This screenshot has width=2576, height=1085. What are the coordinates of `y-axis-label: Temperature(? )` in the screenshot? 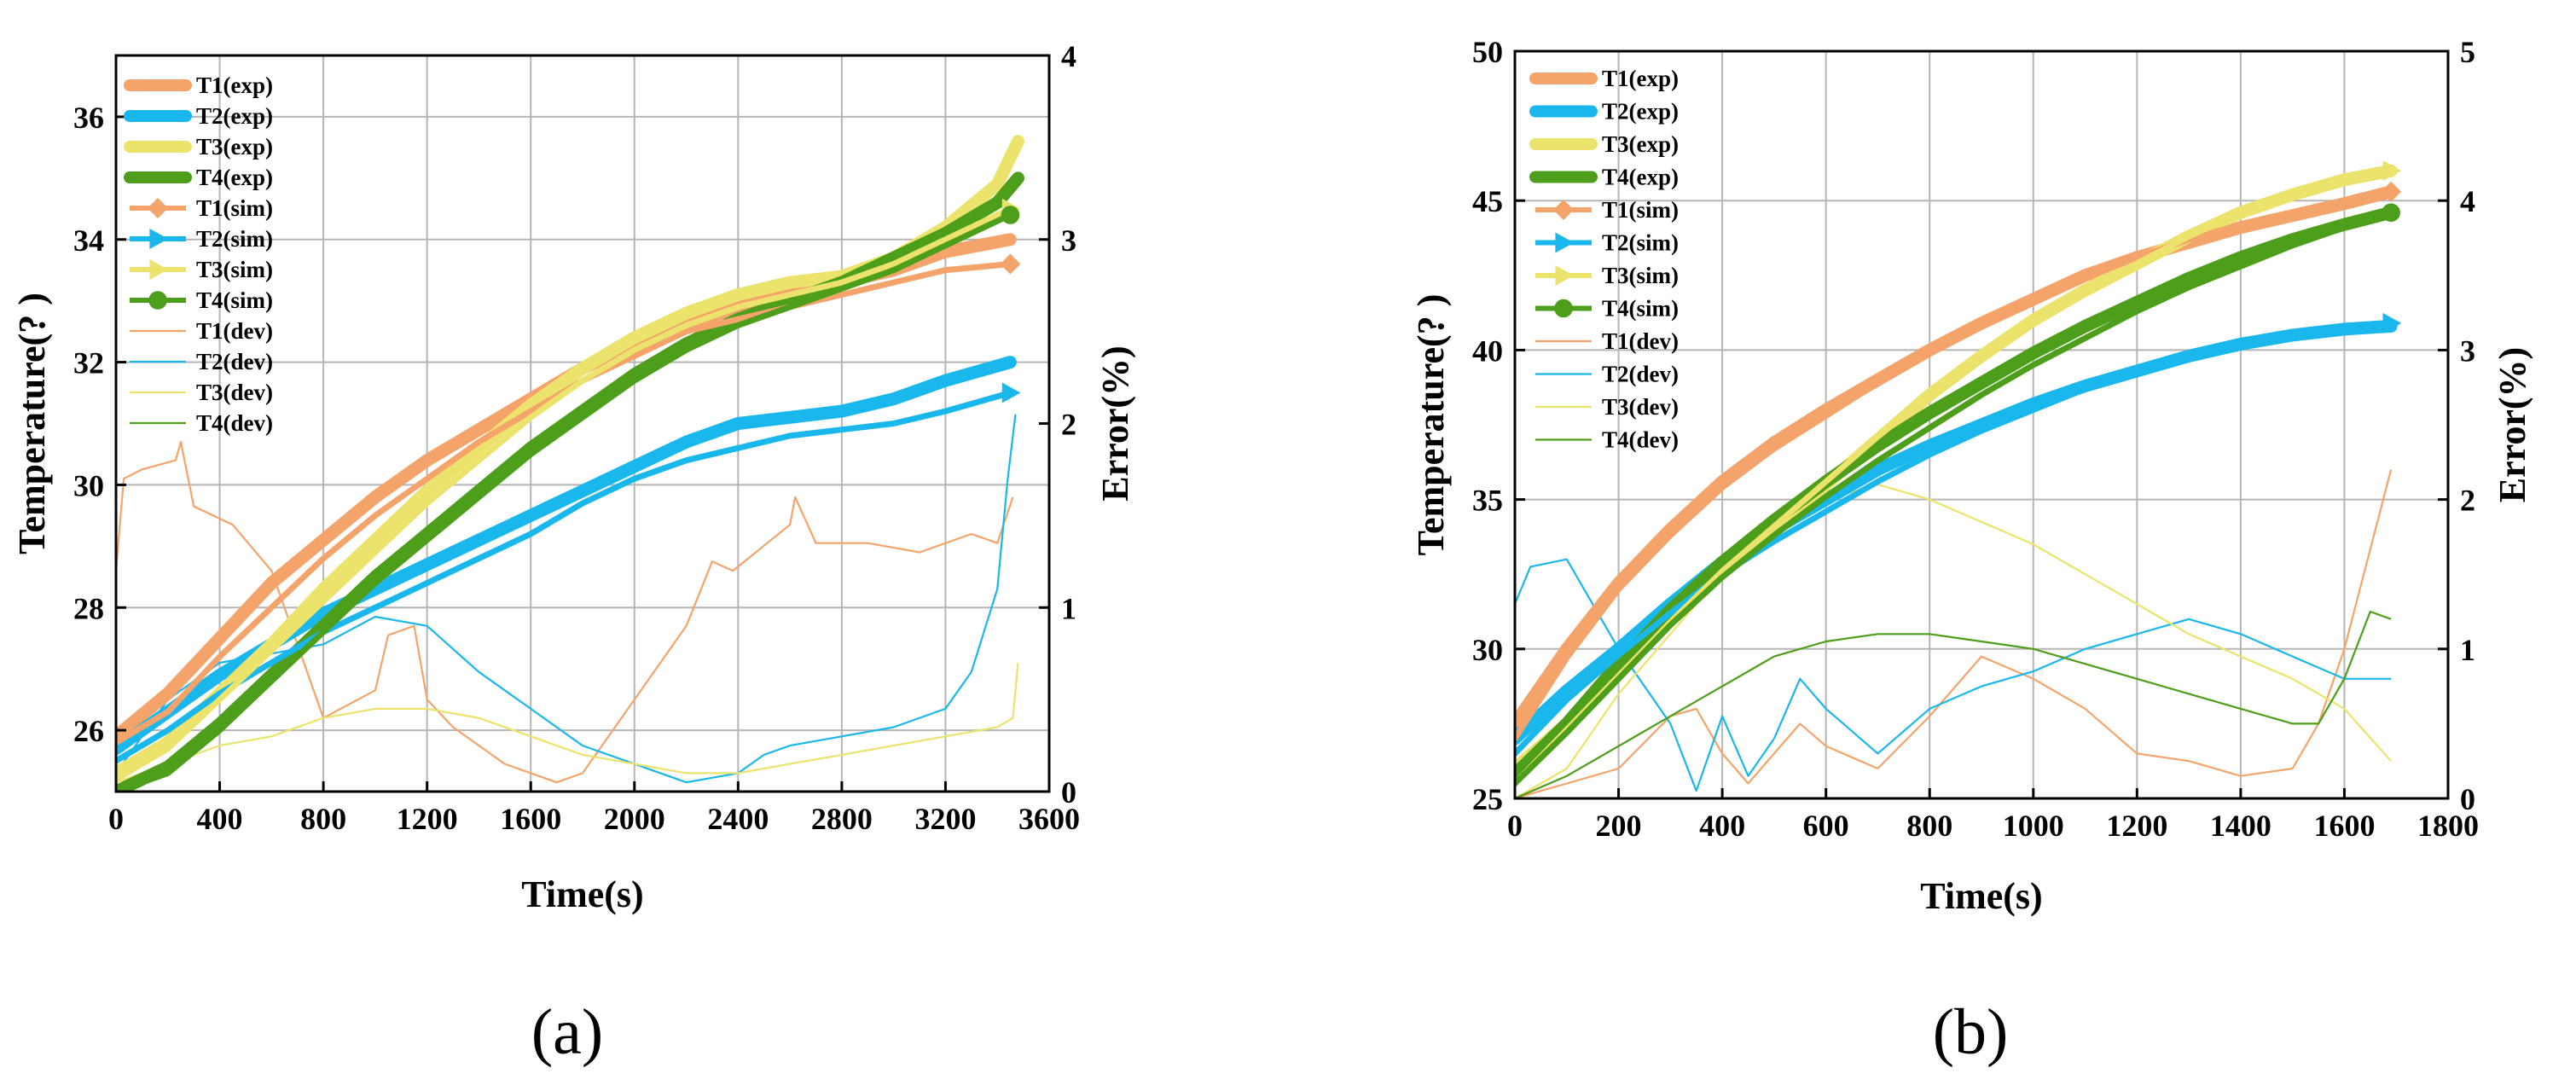 It's located at (1431, 425).